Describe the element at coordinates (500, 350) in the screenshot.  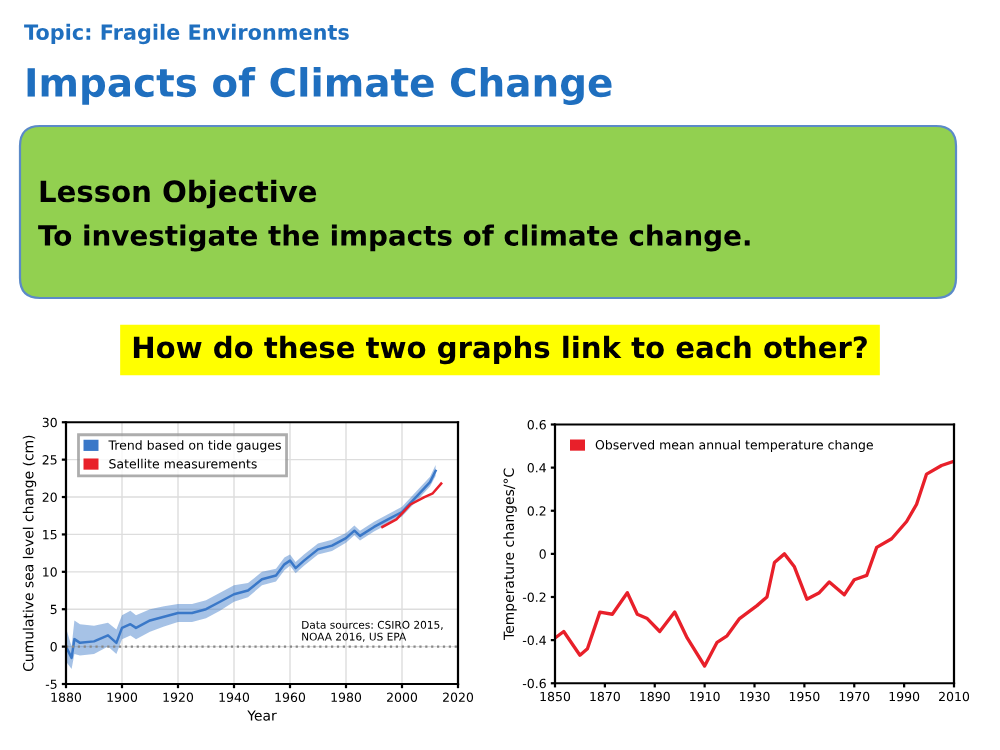
I see `text: How do these two graphs link to each other?` at that location.